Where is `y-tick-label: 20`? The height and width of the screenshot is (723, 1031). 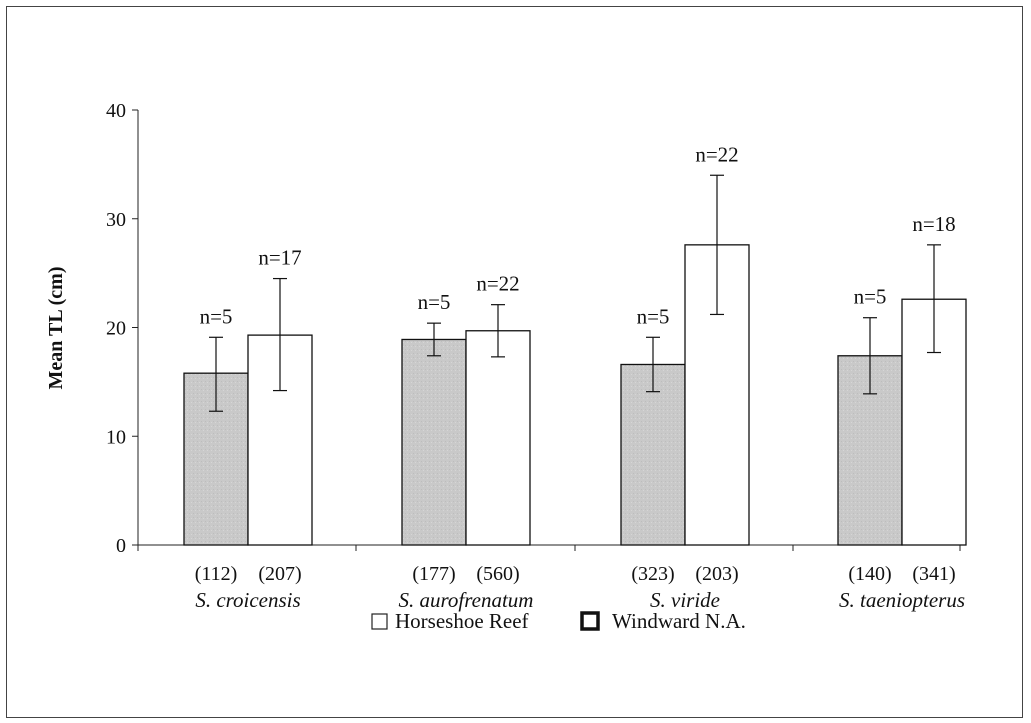 y-tick-label: 20 is located at coordinates (116, 329).